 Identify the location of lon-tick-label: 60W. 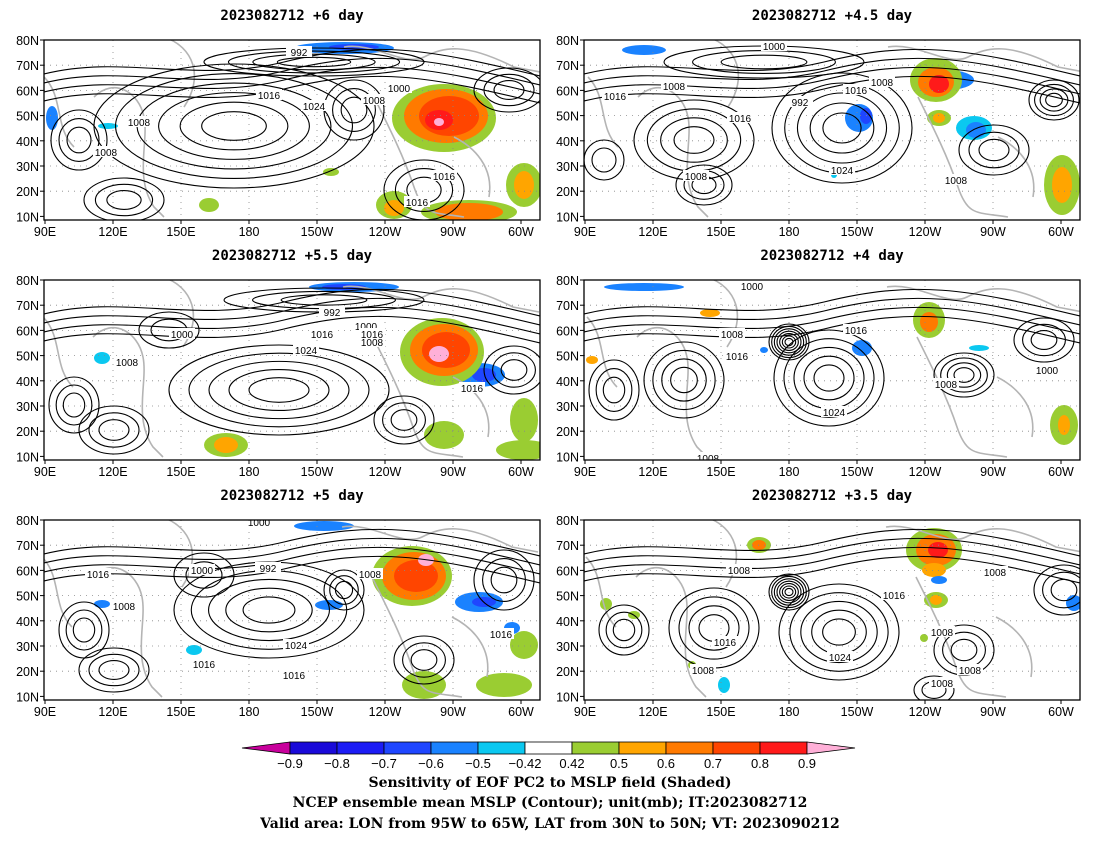
(521, 712).